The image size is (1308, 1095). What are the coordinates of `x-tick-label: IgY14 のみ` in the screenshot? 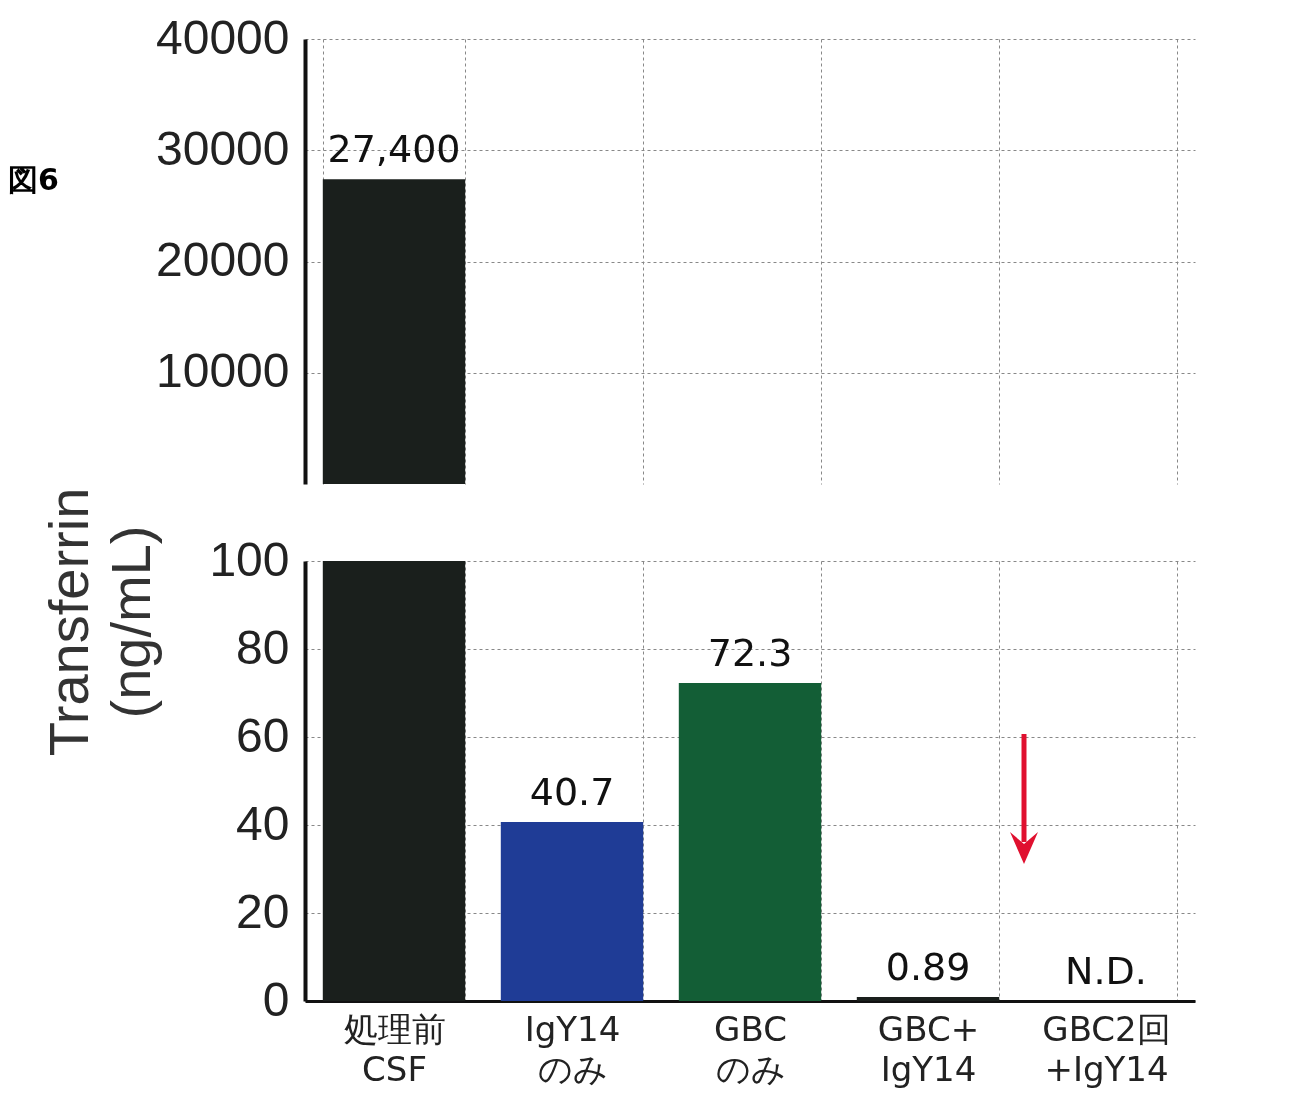 It's located at (572, 1048).